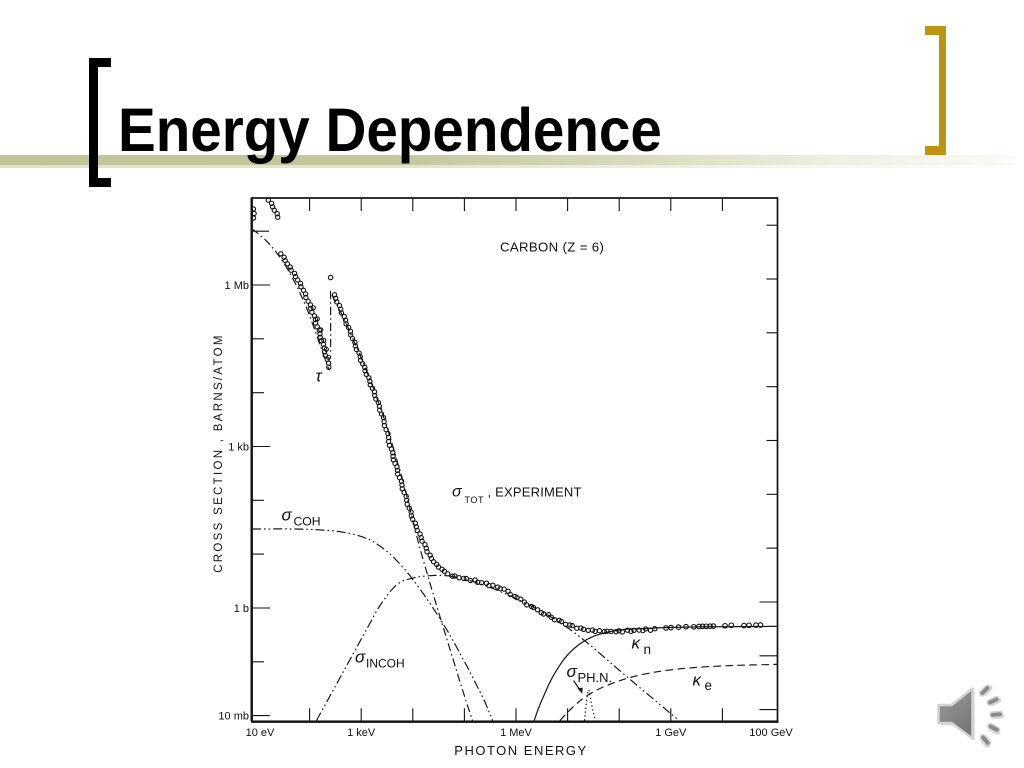 This screenshot has height=768, width=1024. I want to click on svg-text: e, so click(709, 685).